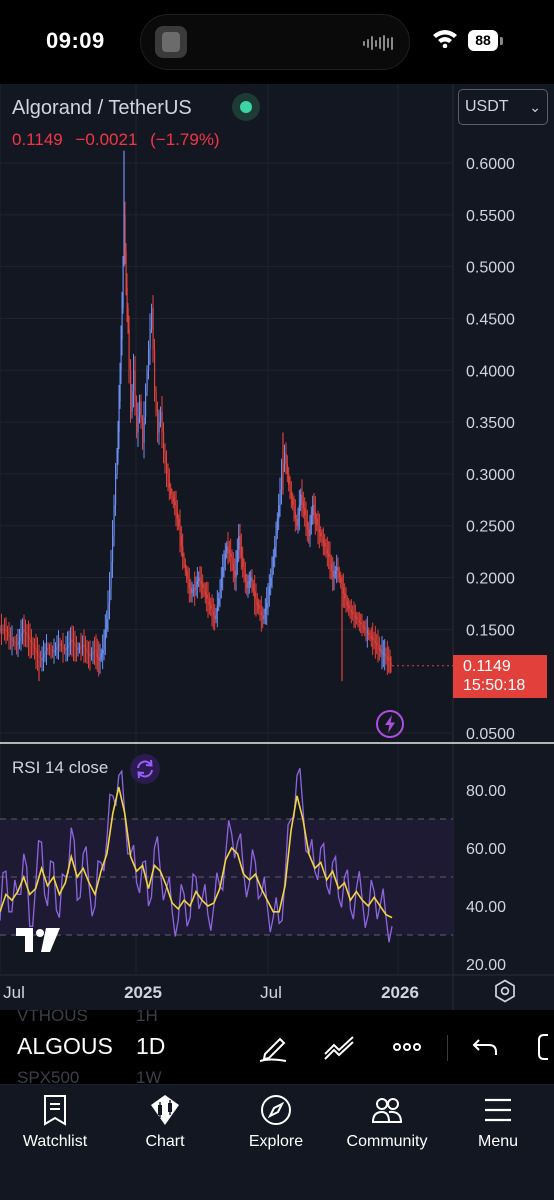 Image resolution: width=554 pixels, height=1200 pixels. Describe the element at coordinates (490, 579) in the screenshot. I see `price-axis-tick: 0.2000` at that location.